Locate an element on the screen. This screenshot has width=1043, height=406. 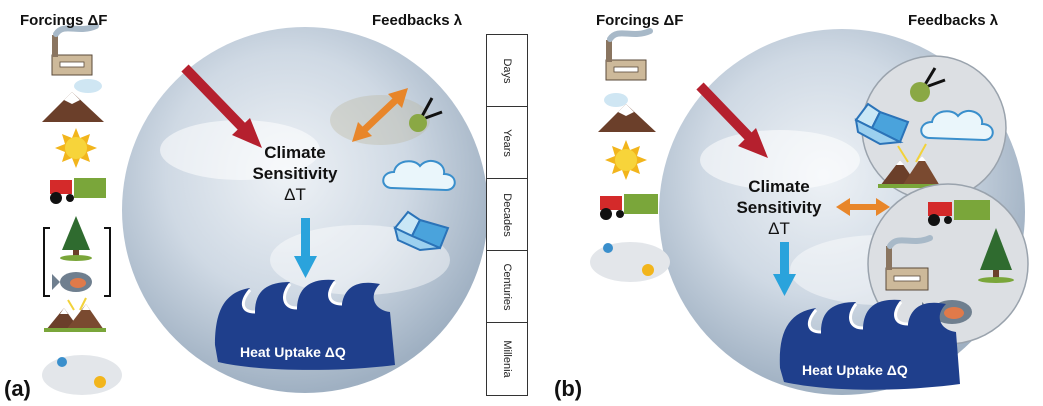
timescale-cell: Days is located at coordinates (507, 71).